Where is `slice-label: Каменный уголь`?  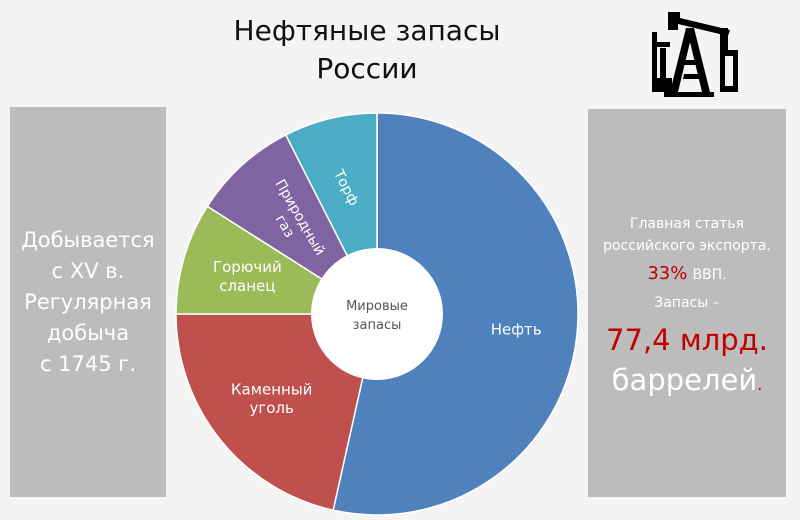
slice-label: Каменный уголь is located at coordinates (272, 398).